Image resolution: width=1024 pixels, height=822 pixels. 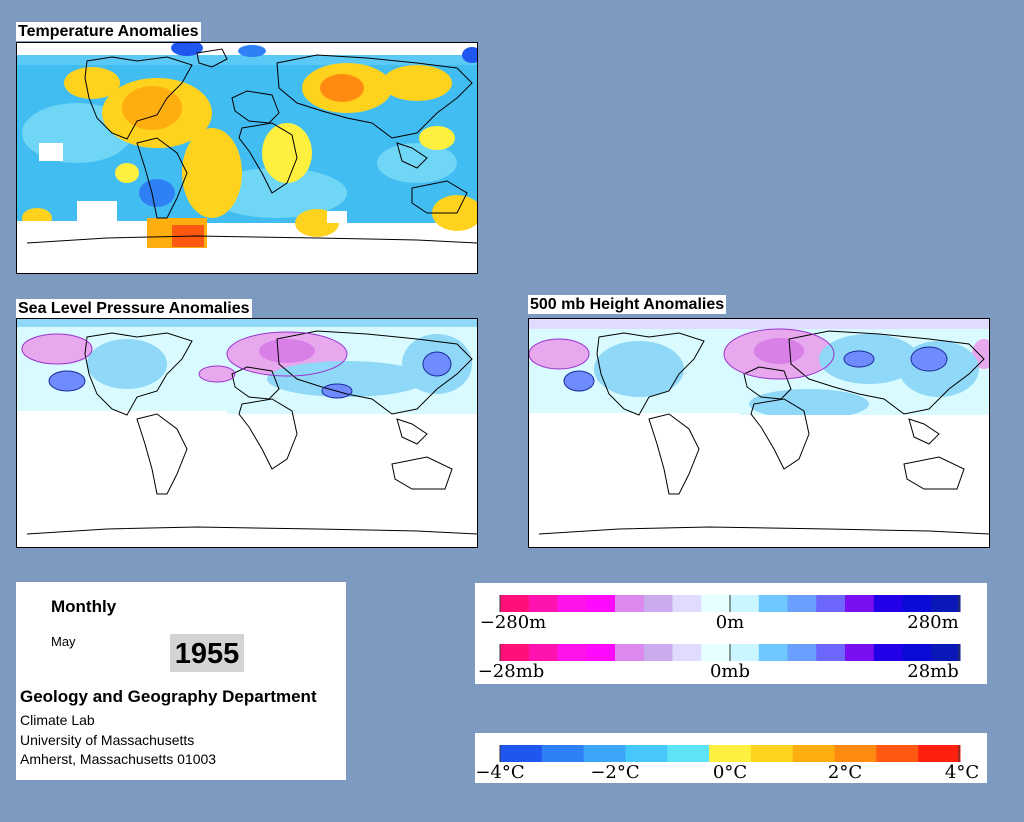 What do you see at coordinates (118, 759) in the screenshot?
I see `address-line: Amherst, Massachusetts 01003` at bounding box center [118, 759].